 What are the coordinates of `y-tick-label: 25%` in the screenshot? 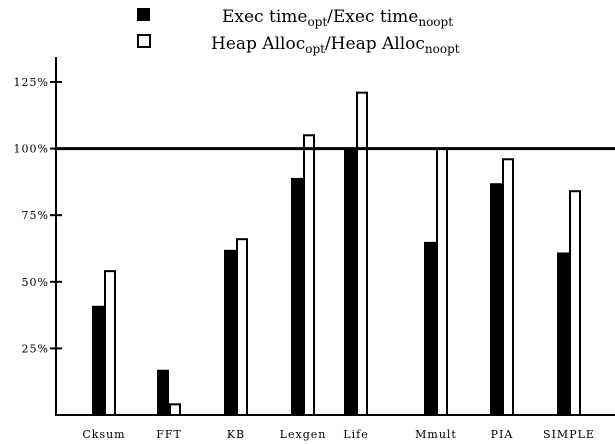 It's located at (35, 348).